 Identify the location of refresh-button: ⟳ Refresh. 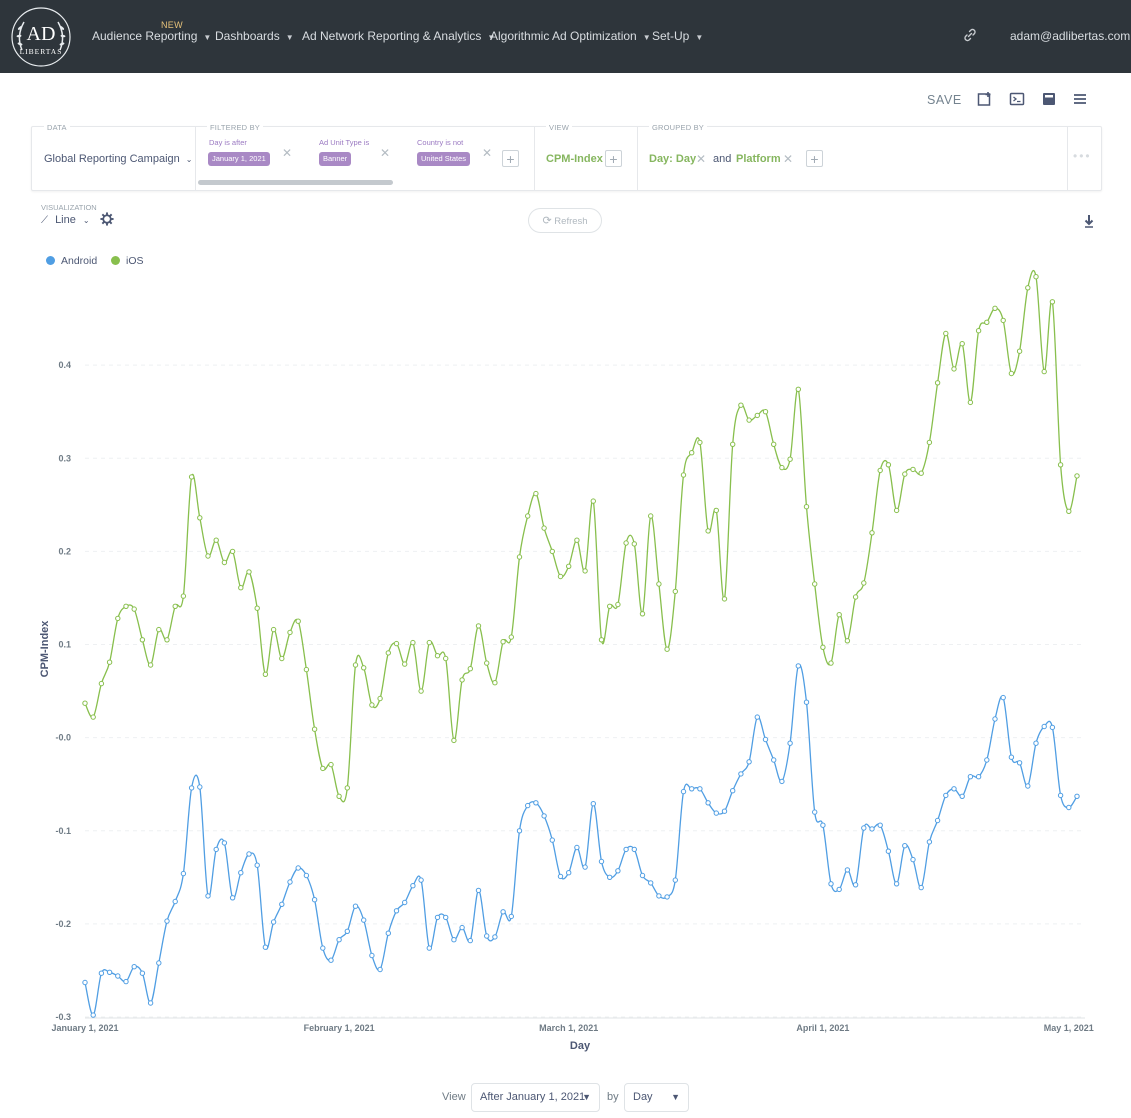
(565, 220).